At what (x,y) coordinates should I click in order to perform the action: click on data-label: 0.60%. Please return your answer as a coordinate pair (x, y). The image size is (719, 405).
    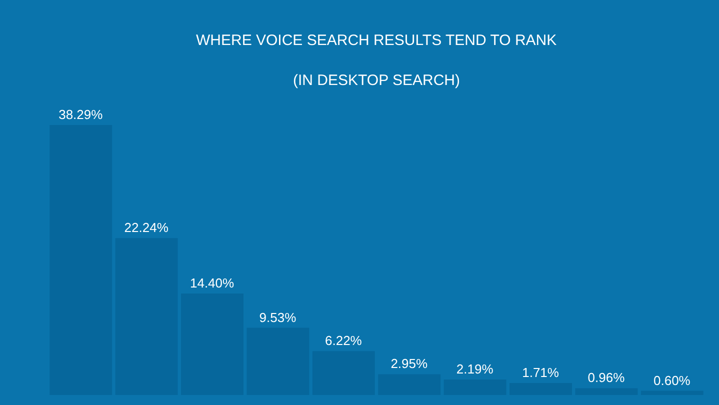
    Looking at the image, I should click on (672, 380).